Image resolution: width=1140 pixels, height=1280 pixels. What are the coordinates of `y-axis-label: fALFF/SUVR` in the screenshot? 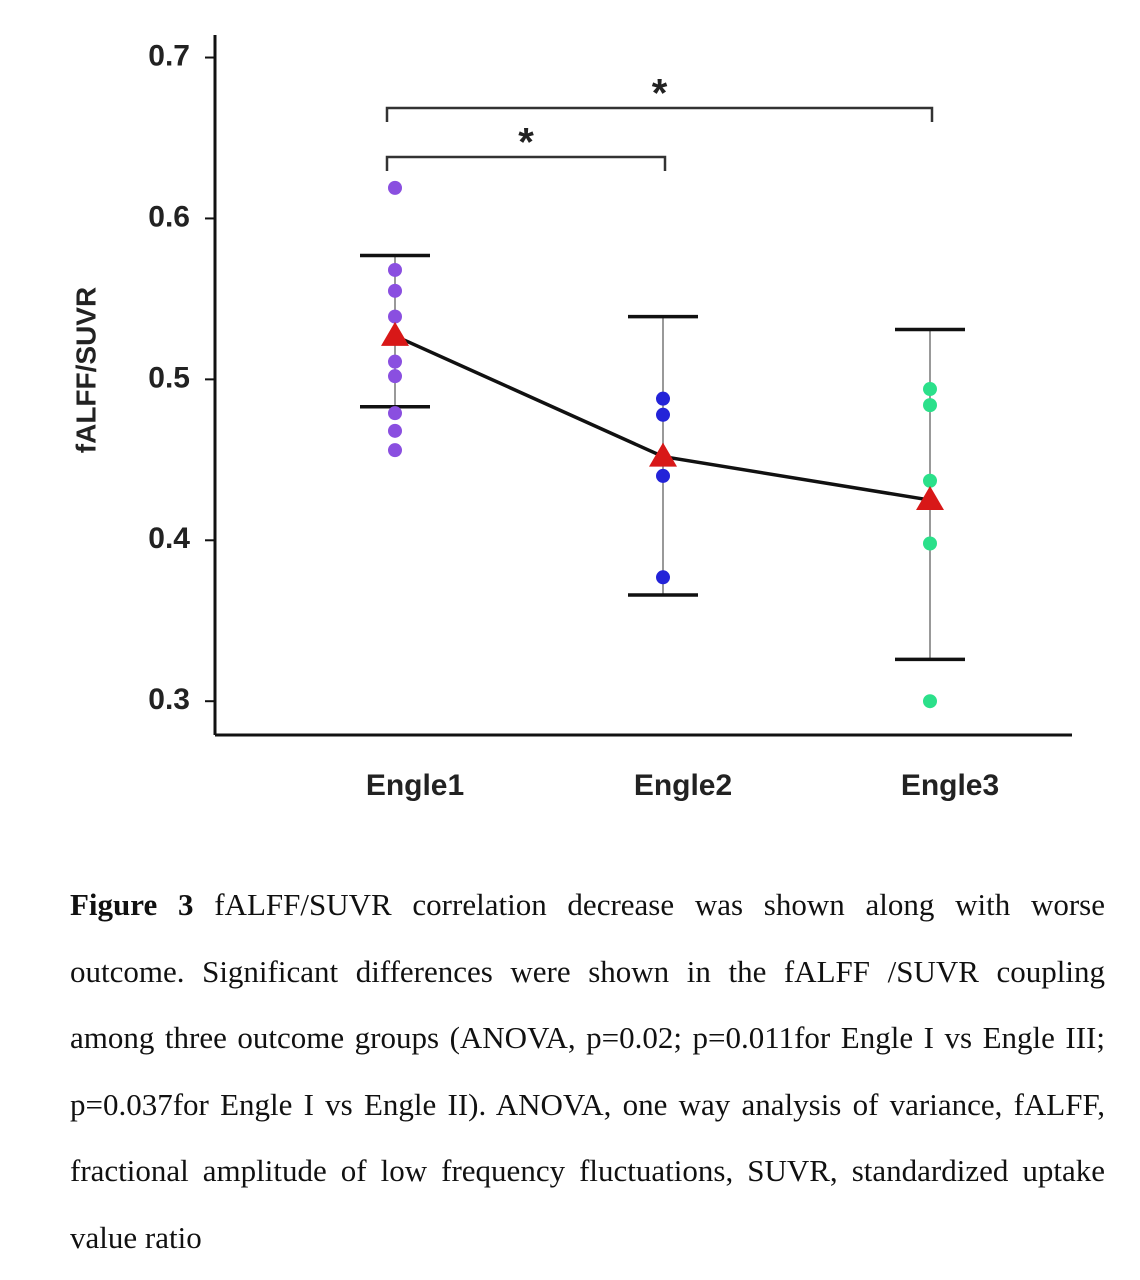 It's located at (85, 370).